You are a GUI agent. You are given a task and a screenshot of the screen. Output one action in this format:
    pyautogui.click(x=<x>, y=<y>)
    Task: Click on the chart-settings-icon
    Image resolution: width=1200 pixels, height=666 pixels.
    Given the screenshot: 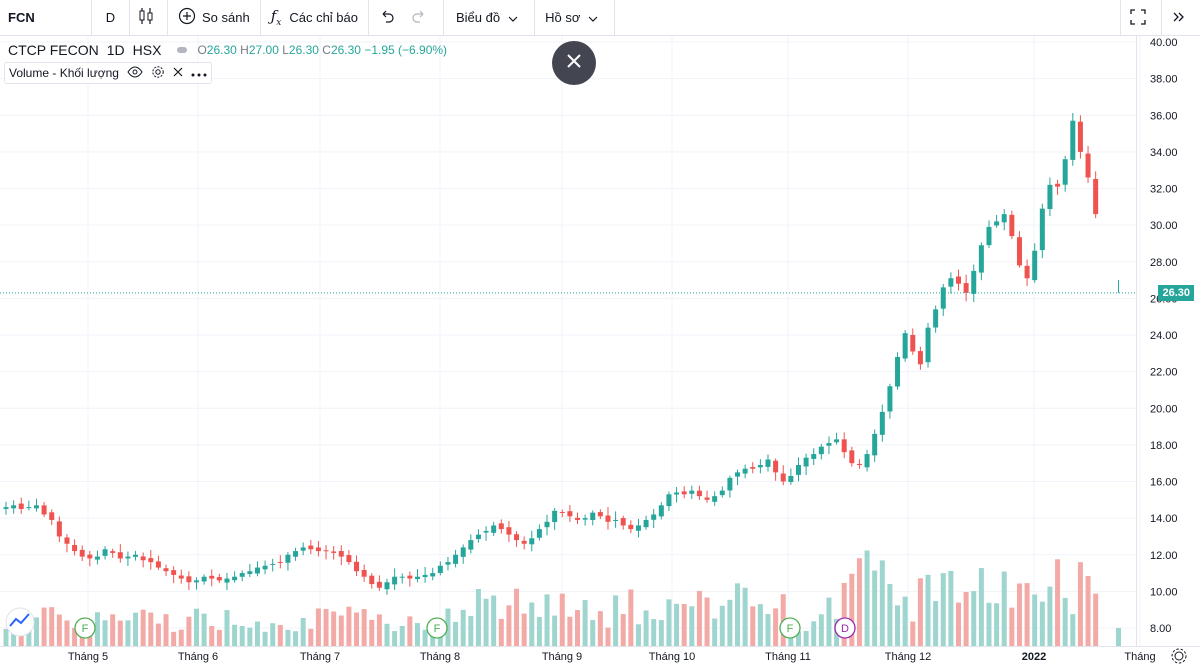 What is the action you would take?
    pyautogui.click(x=1179, y=656)
    